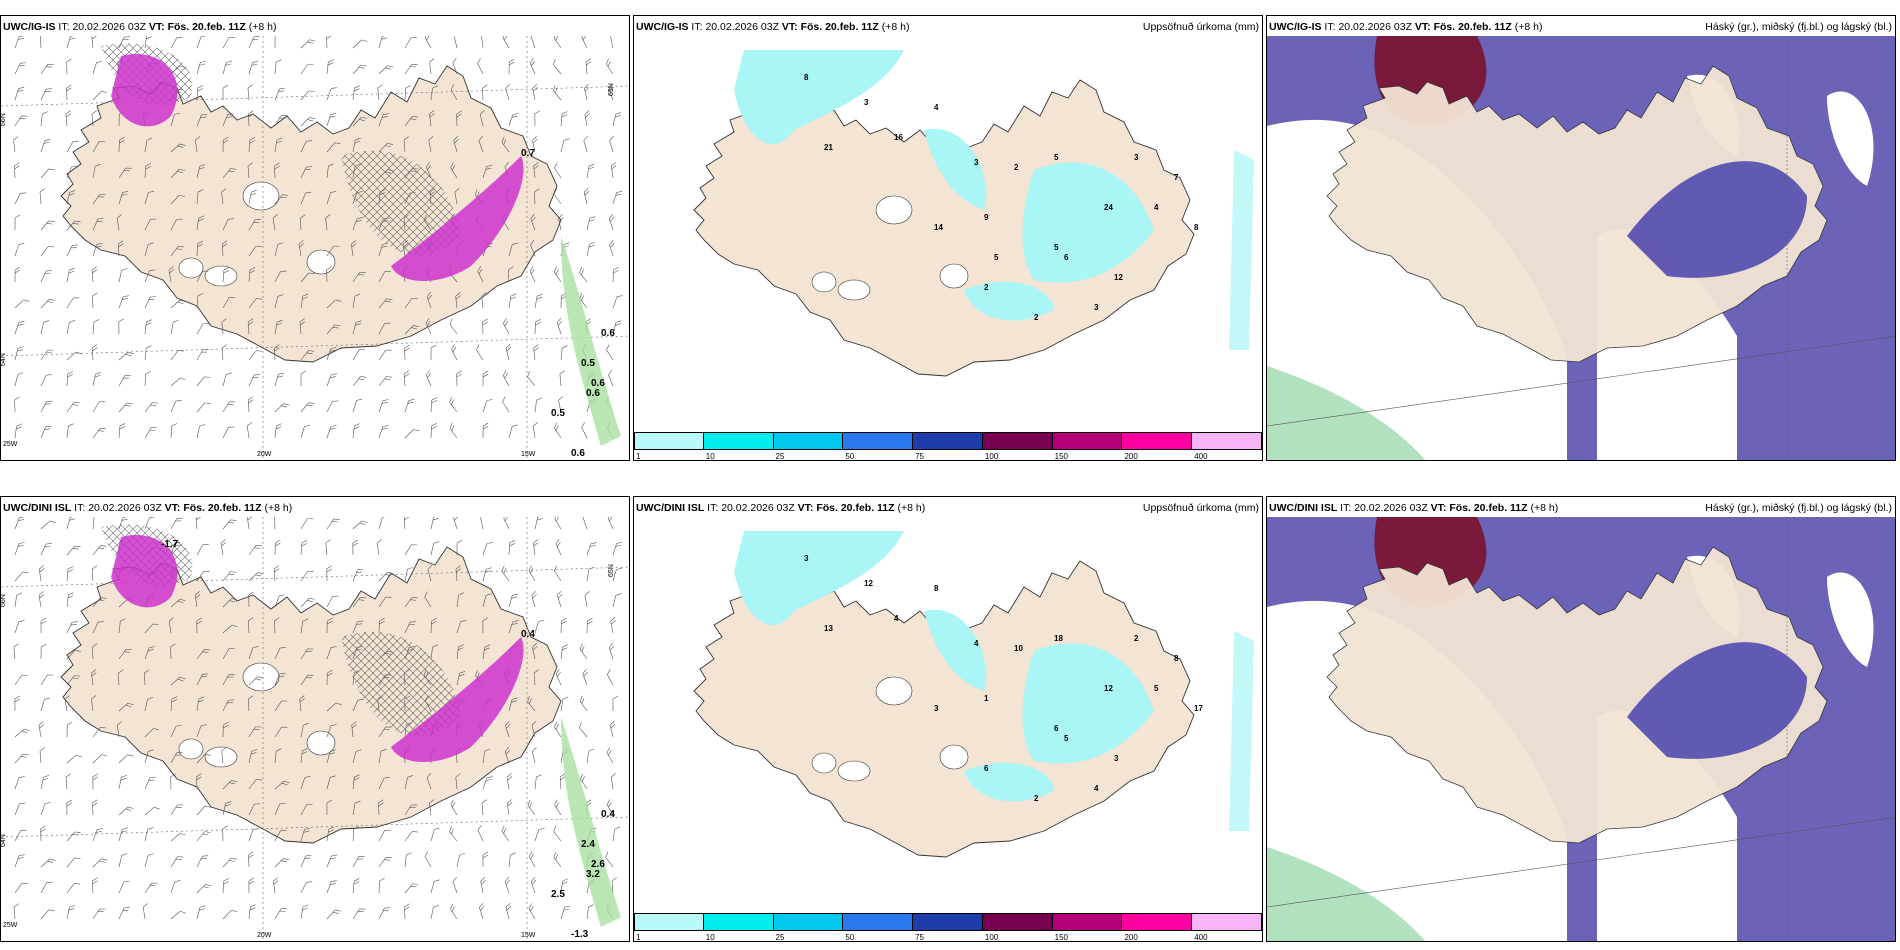 The height and width of the screenshot is (950, 1900). I want to click on colorbar-tick: 1, so click(638, 937).